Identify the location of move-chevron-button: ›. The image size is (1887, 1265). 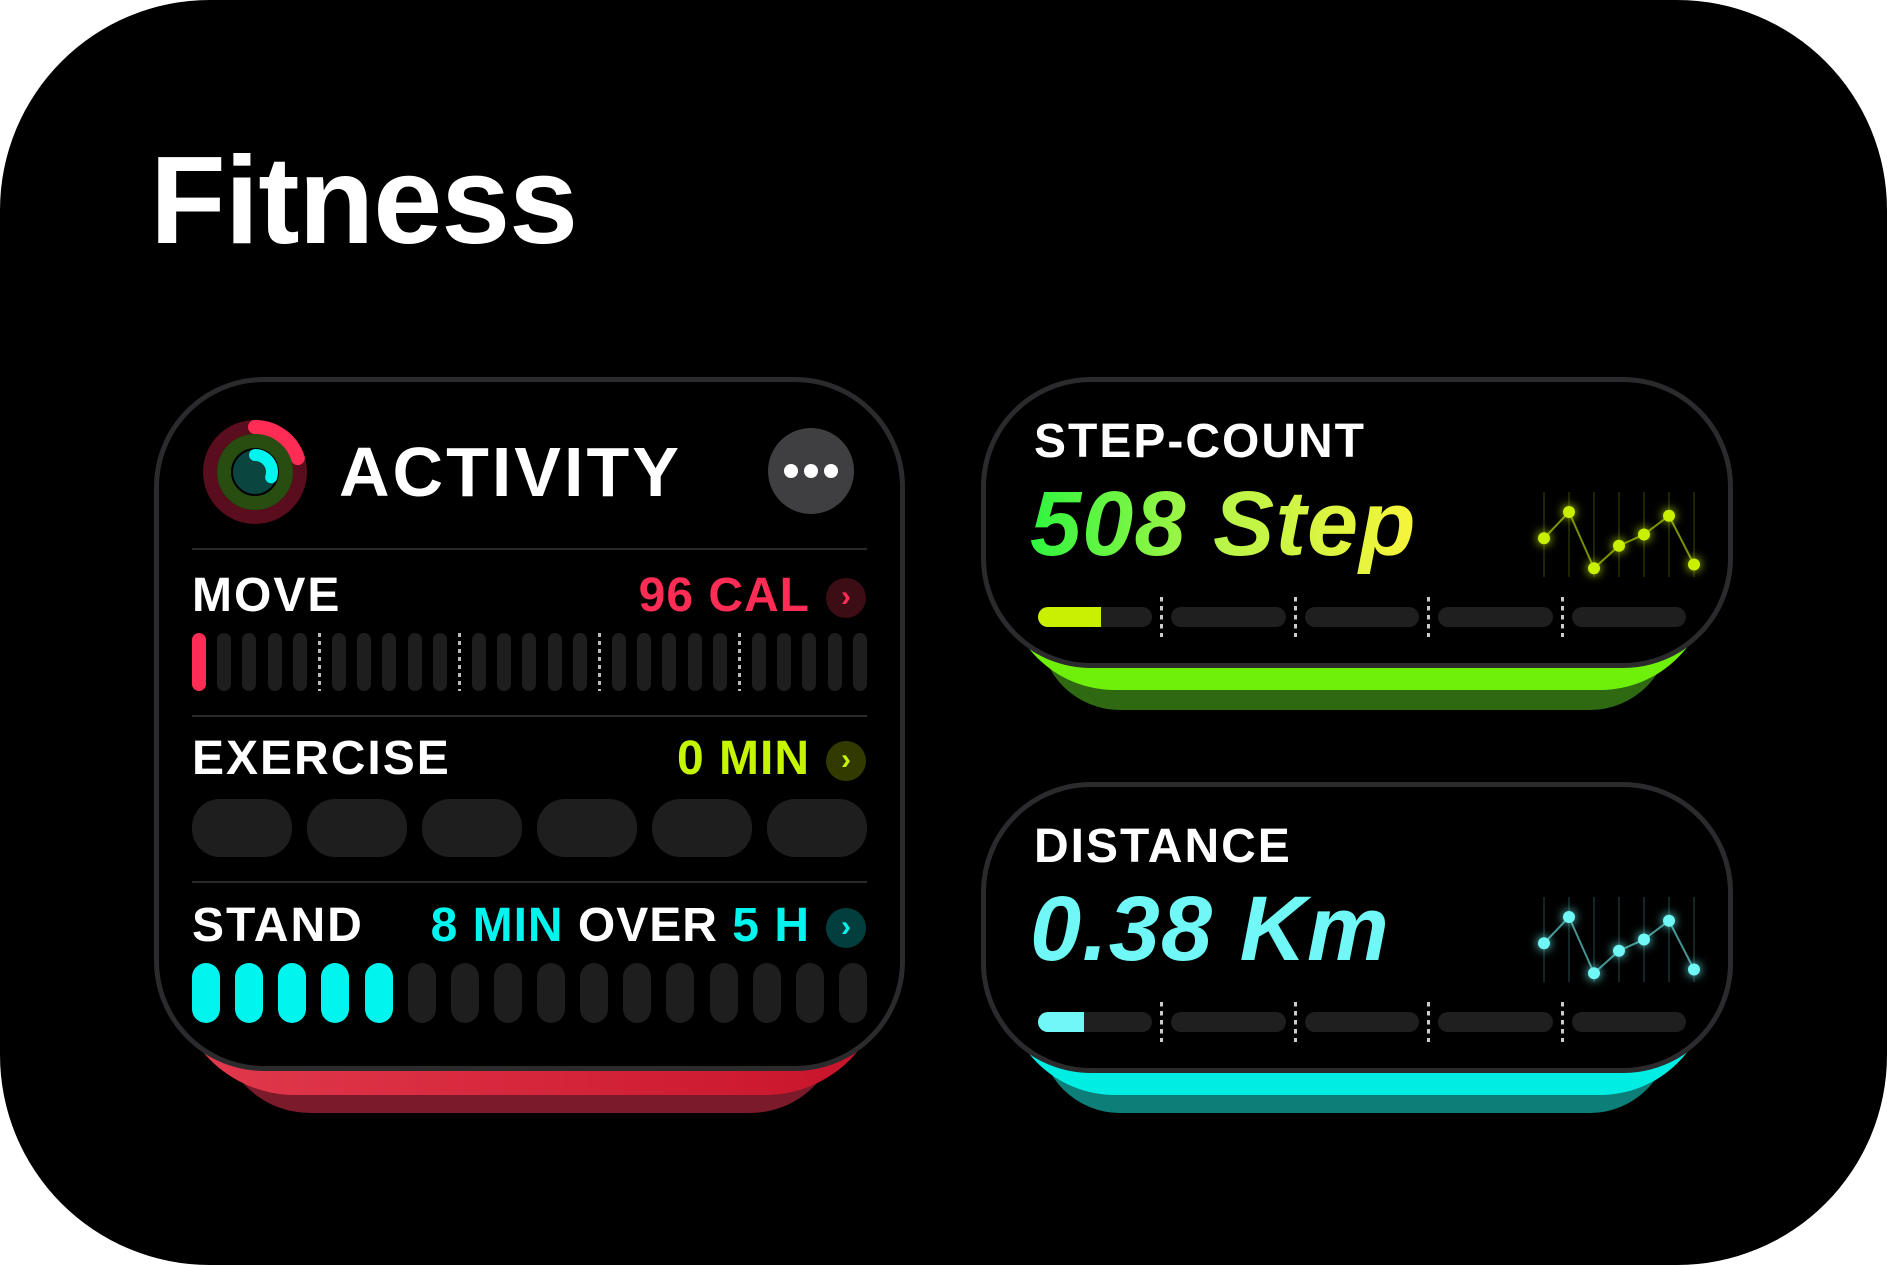
(846, 598).